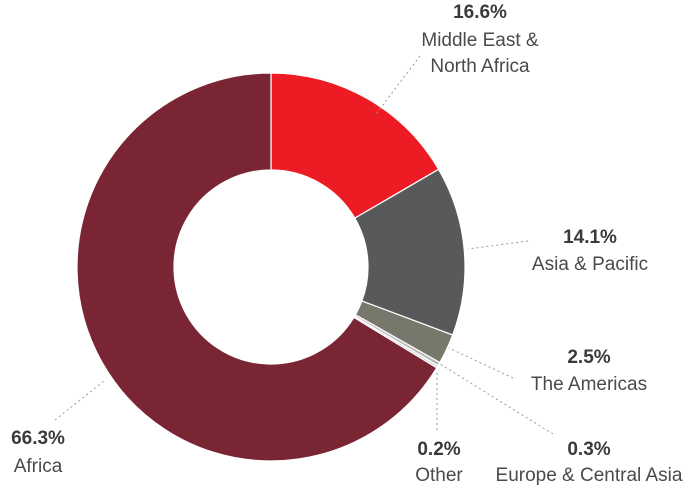 The image size is (698, 494). What do you see at coordinates (496, 399) in the screenshot?
I see `leader-europe-and-central-asia` at bounding box center [496, 399].